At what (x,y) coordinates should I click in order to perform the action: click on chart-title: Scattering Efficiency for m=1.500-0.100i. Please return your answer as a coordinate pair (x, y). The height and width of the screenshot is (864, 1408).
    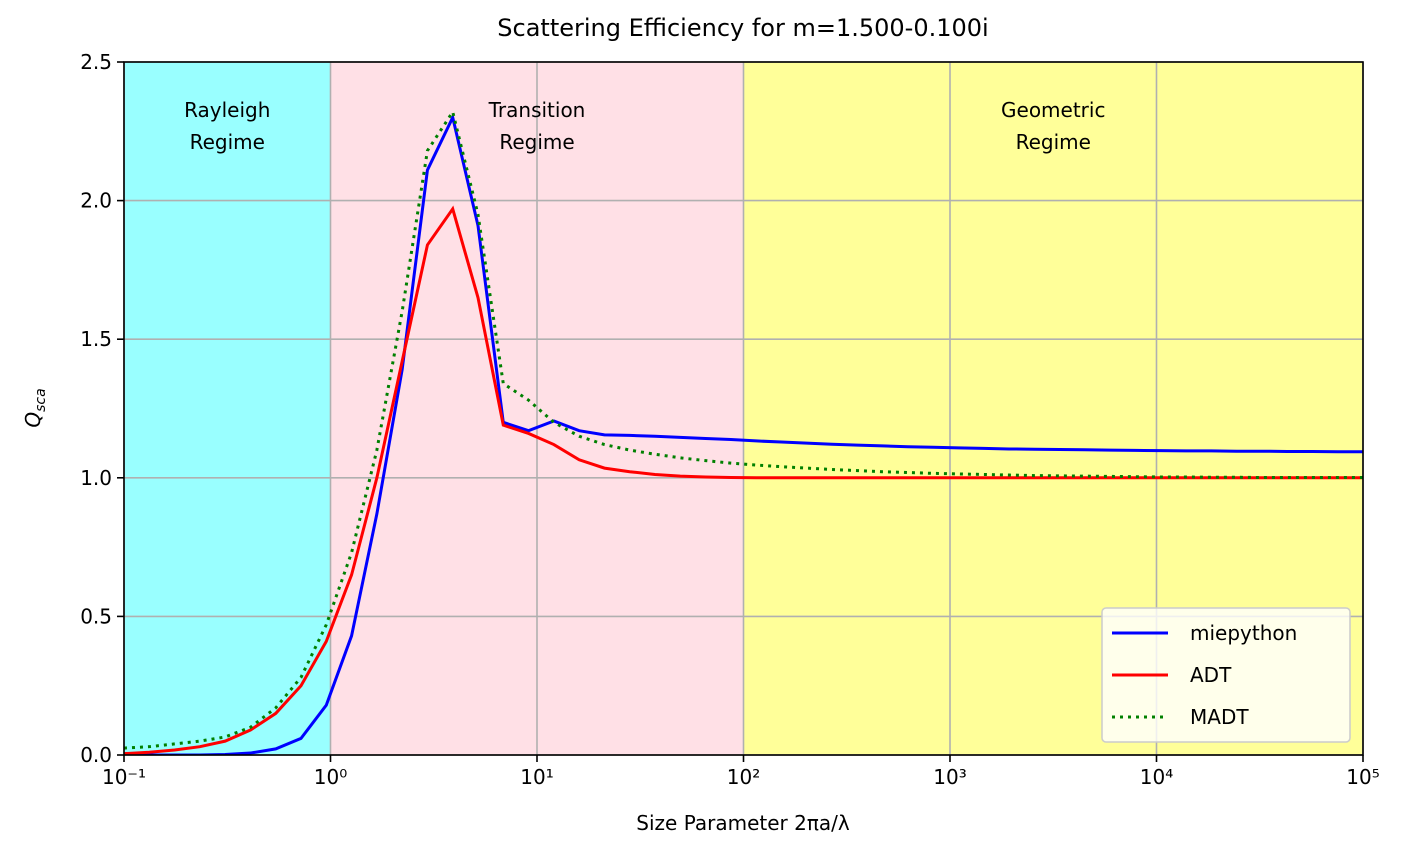
    Looking at the image, I should click on (742, 28).